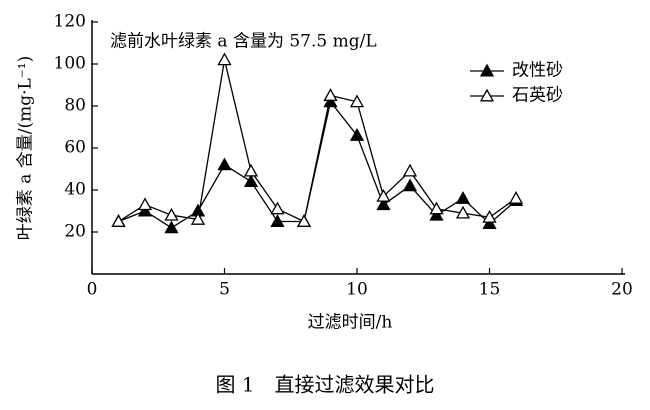  Describe the element at coordinates (70, 22) in the screenshot. I see `y-tick-label: 120` at that location.